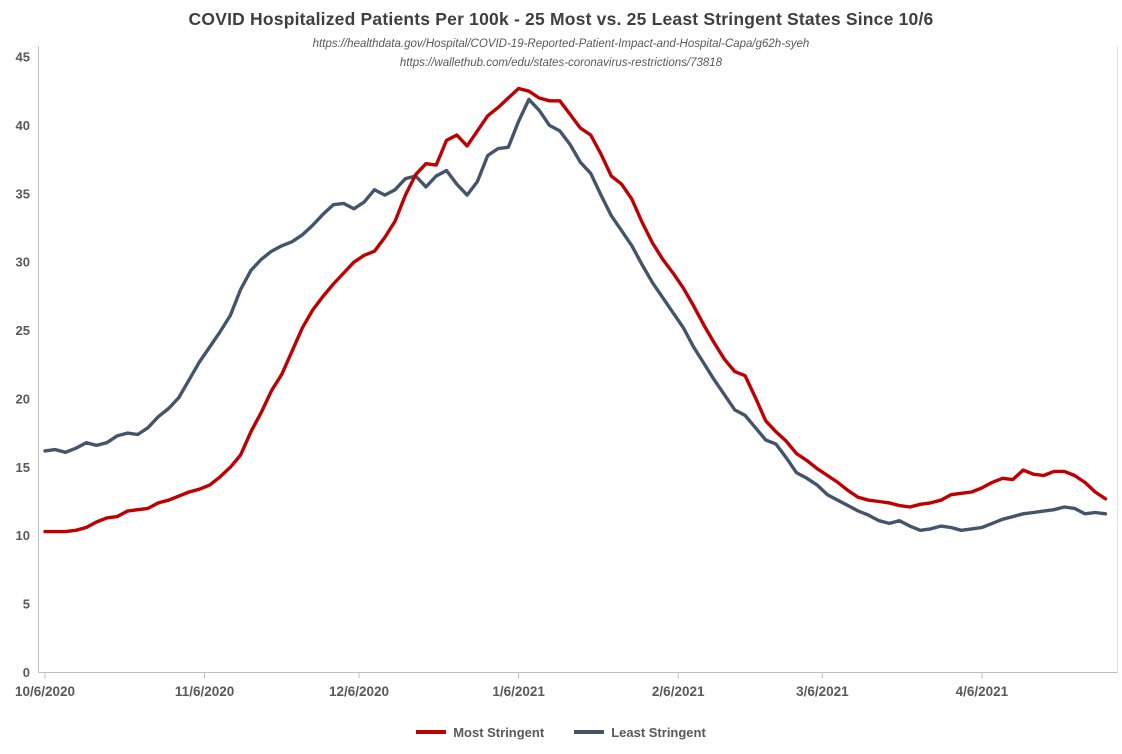 The width and height of the screenshot is (1122, 754). What do you see at coordinates (589, 732) in the screenshot?
I see `least-stringent-line-swatch` at bounding box center [589, 732].